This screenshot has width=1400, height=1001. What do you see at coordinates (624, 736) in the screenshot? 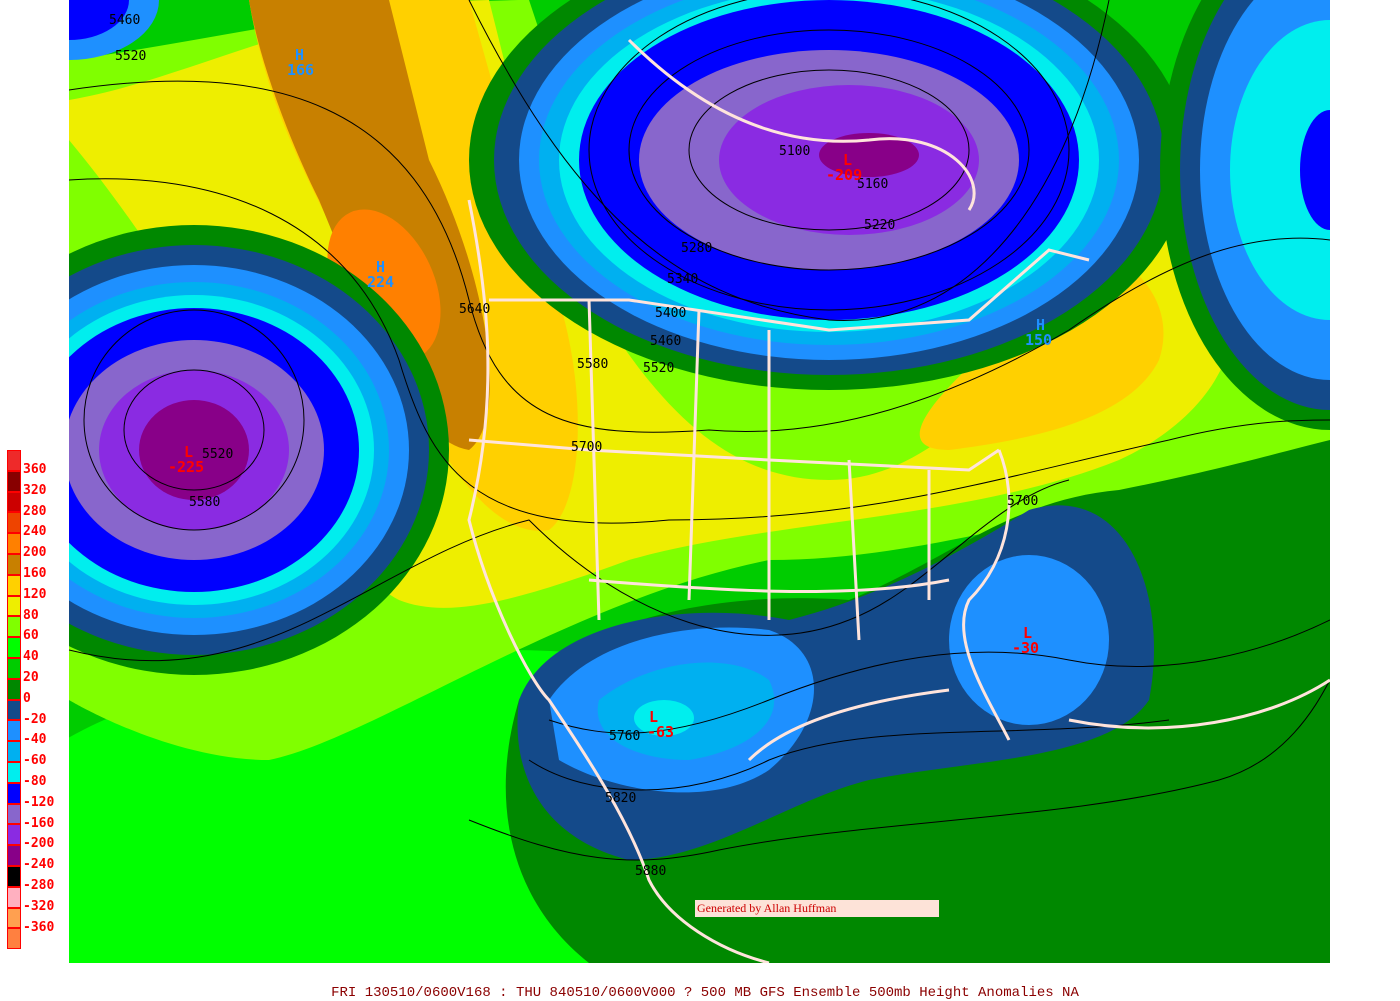
I see `contour-label: 5760` at bounding box center [624, 736].